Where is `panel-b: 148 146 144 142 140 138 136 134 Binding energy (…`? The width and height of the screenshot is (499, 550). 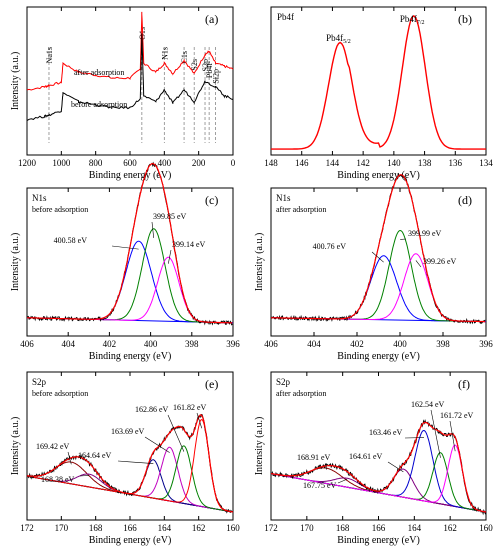
panel-b: 148 146 144 142 140 138 136 134 Binding energy (… is located at coordinates (378, 93).